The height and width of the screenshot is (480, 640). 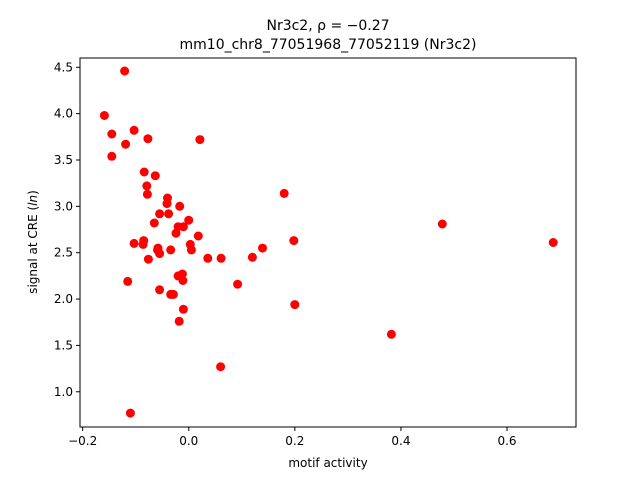 I want to click on y-axis-label-prefix: signal at CRE (, so click(x=33, y=250).